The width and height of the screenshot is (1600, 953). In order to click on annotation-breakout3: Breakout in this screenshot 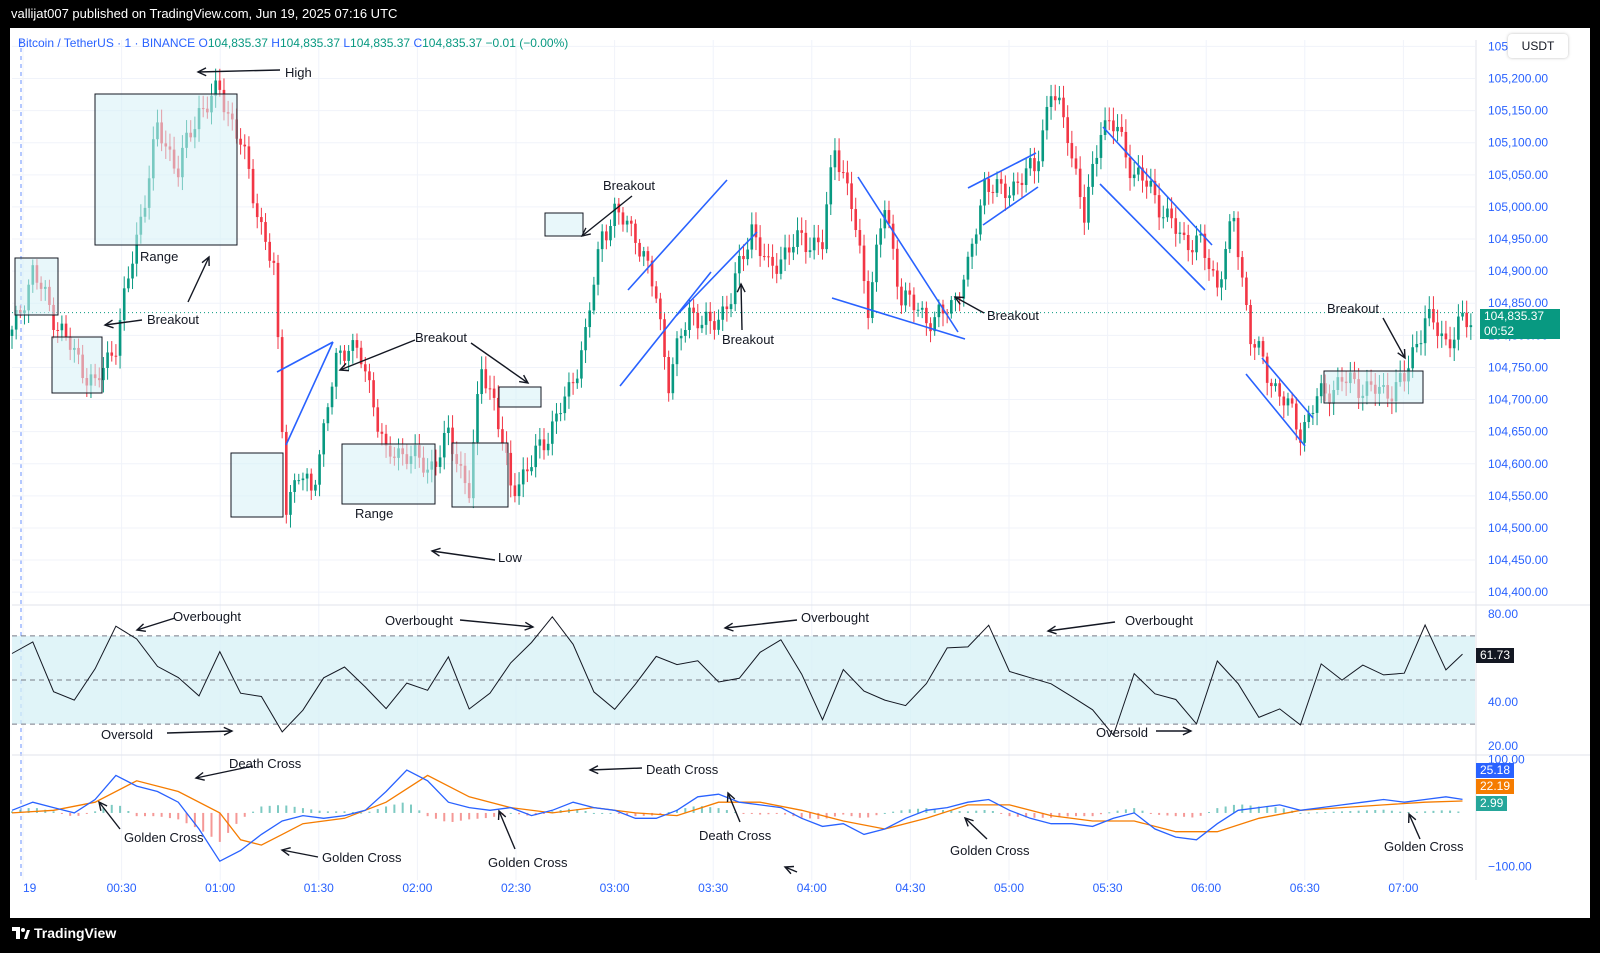, I will do `click(629, 185)`.